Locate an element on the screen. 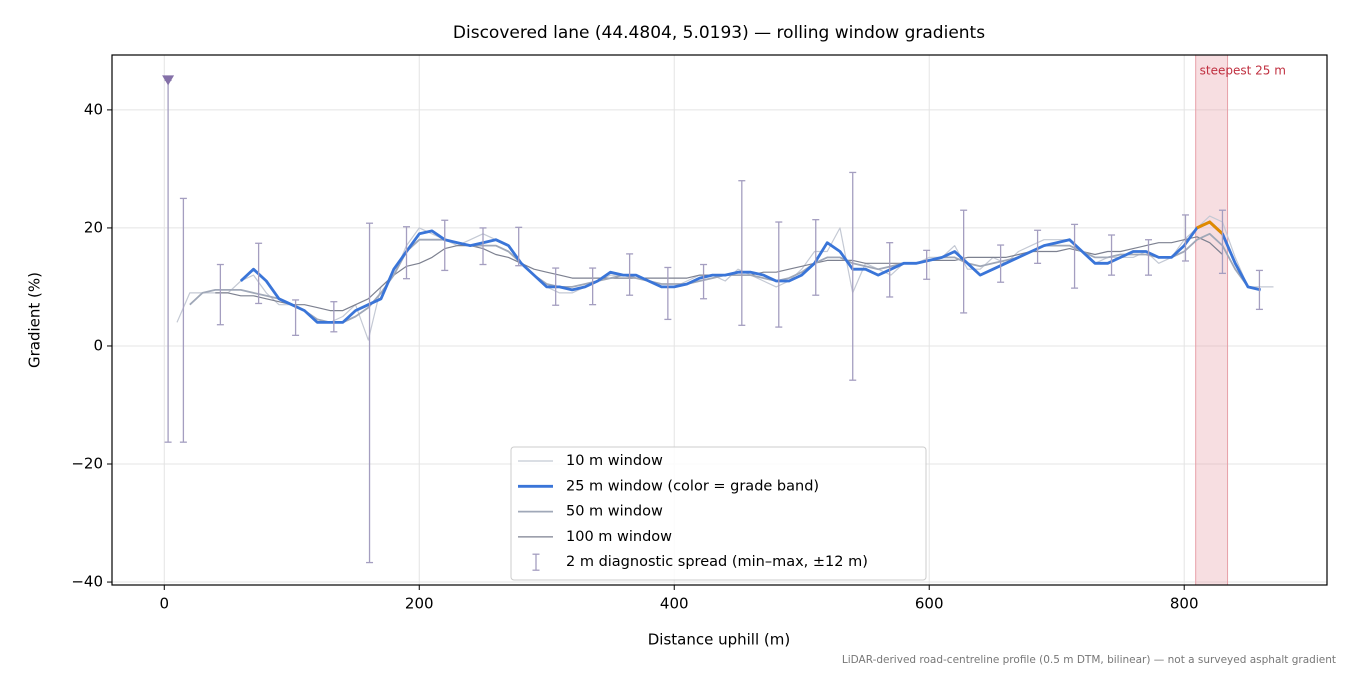 The width and height of the screenshot is (1350, 679). y-axis-label: Gradient (%) is located at coordinates (35, 320).